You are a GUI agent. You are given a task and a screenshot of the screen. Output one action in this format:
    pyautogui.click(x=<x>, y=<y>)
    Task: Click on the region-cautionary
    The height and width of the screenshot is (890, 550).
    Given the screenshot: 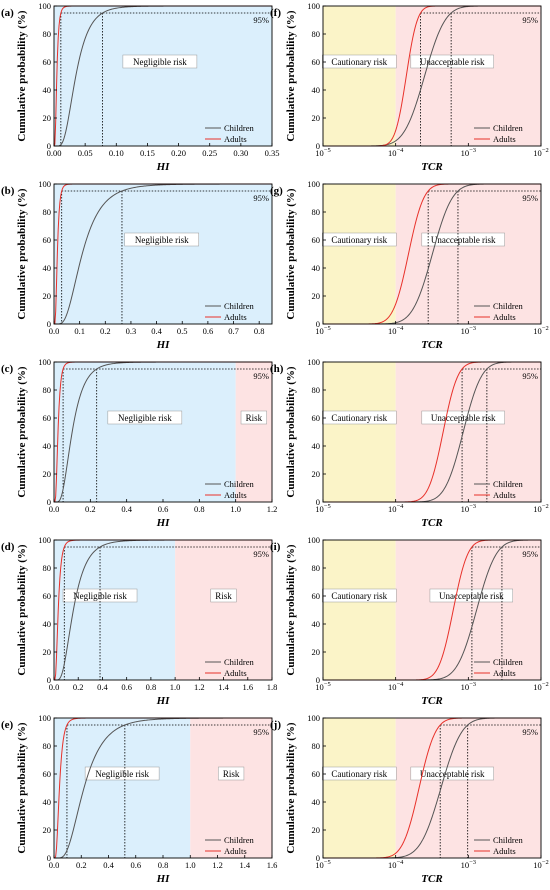 What is the action you would take?
    pyautogui.click(x=359, y=788)
    